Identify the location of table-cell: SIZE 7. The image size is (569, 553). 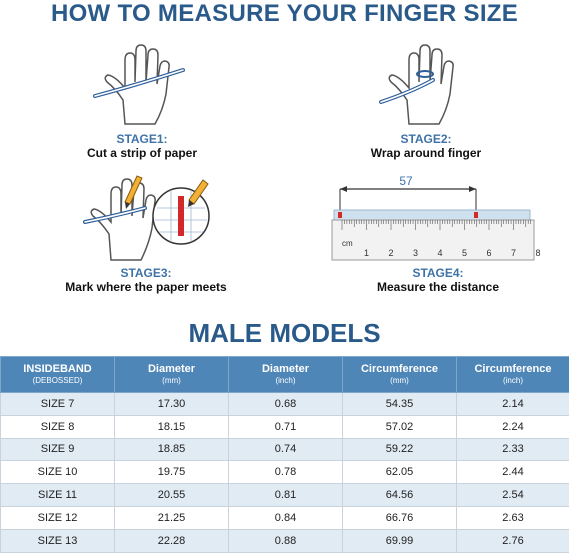
(57, 404).